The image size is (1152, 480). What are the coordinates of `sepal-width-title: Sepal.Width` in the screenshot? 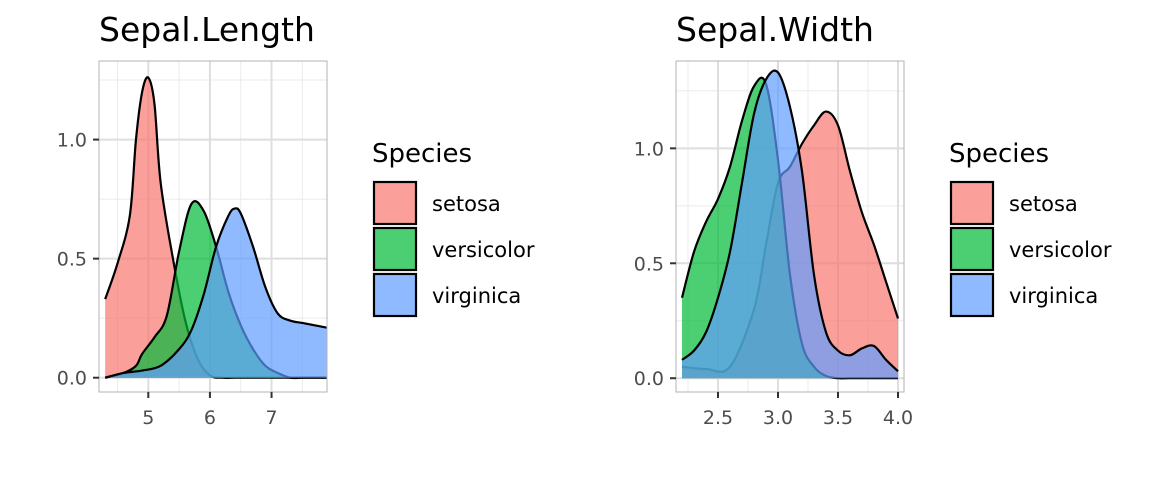 It's located at (775, 29).